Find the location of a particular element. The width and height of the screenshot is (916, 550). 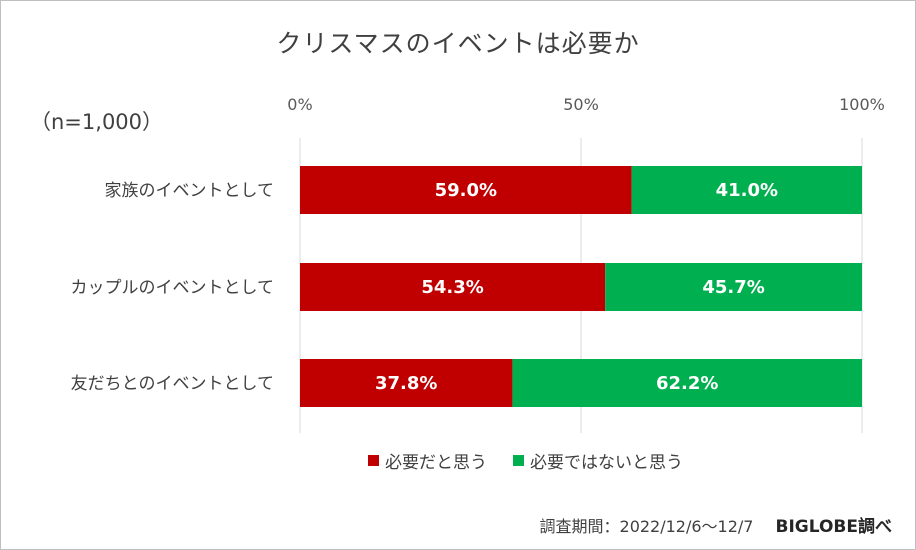

data-label-necessary-0: 59.0% is located at coordinates (466, 190).